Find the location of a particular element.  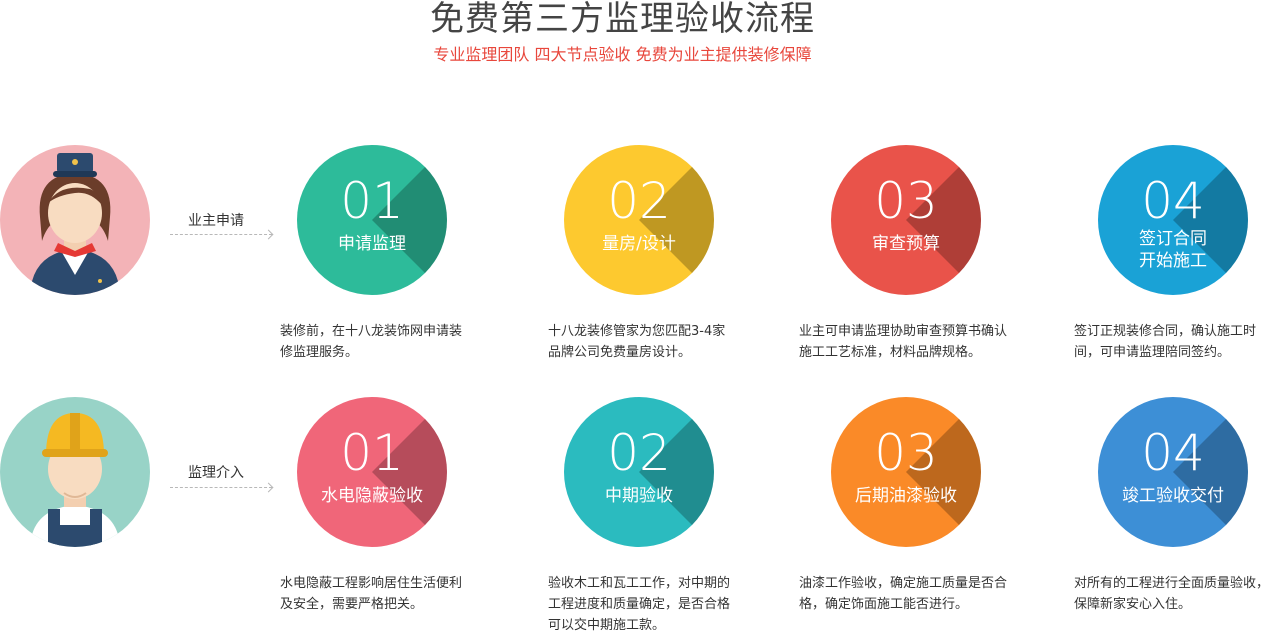

step-description: 水电隐蔽工程影响居住生活便利及安全，需要严格把关。 is located at coordinates (371, 594).